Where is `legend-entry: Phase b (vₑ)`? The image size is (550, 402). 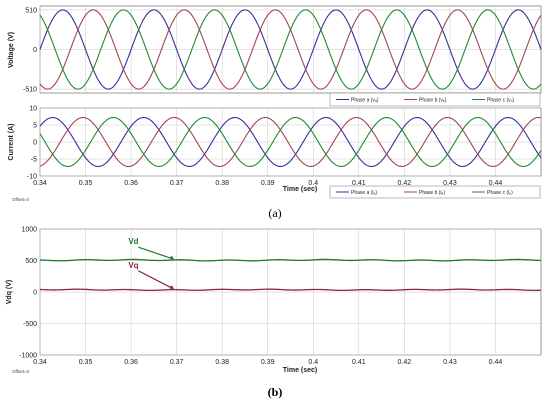
legend-entry: Phase b (vₑ) is located at coordinates (433, 100).